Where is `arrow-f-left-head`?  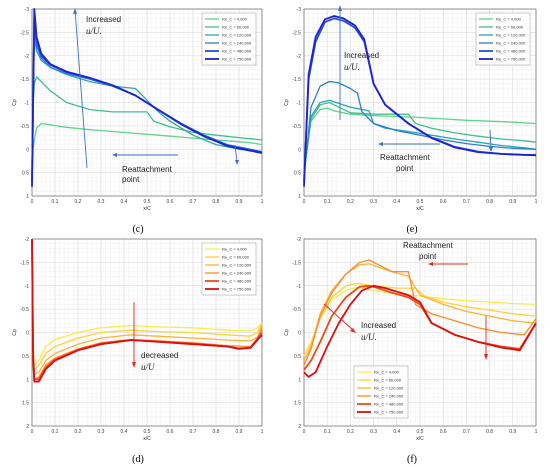
arrow-f-left-head is located at coordinates (430, 264).